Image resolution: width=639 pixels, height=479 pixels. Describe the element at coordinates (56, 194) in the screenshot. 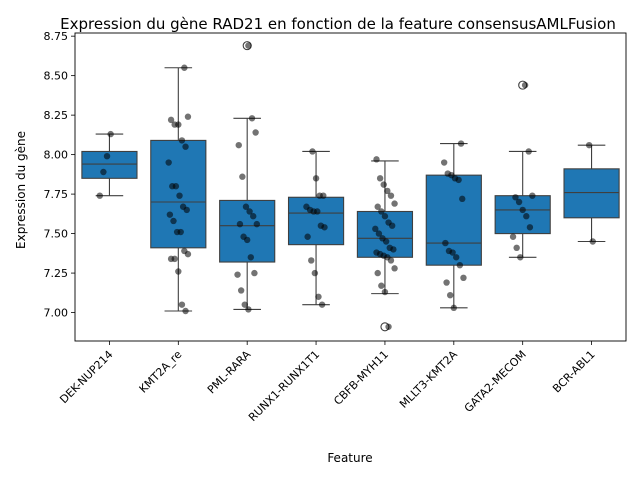

I see `y-tick-label: 7.75` at that location.